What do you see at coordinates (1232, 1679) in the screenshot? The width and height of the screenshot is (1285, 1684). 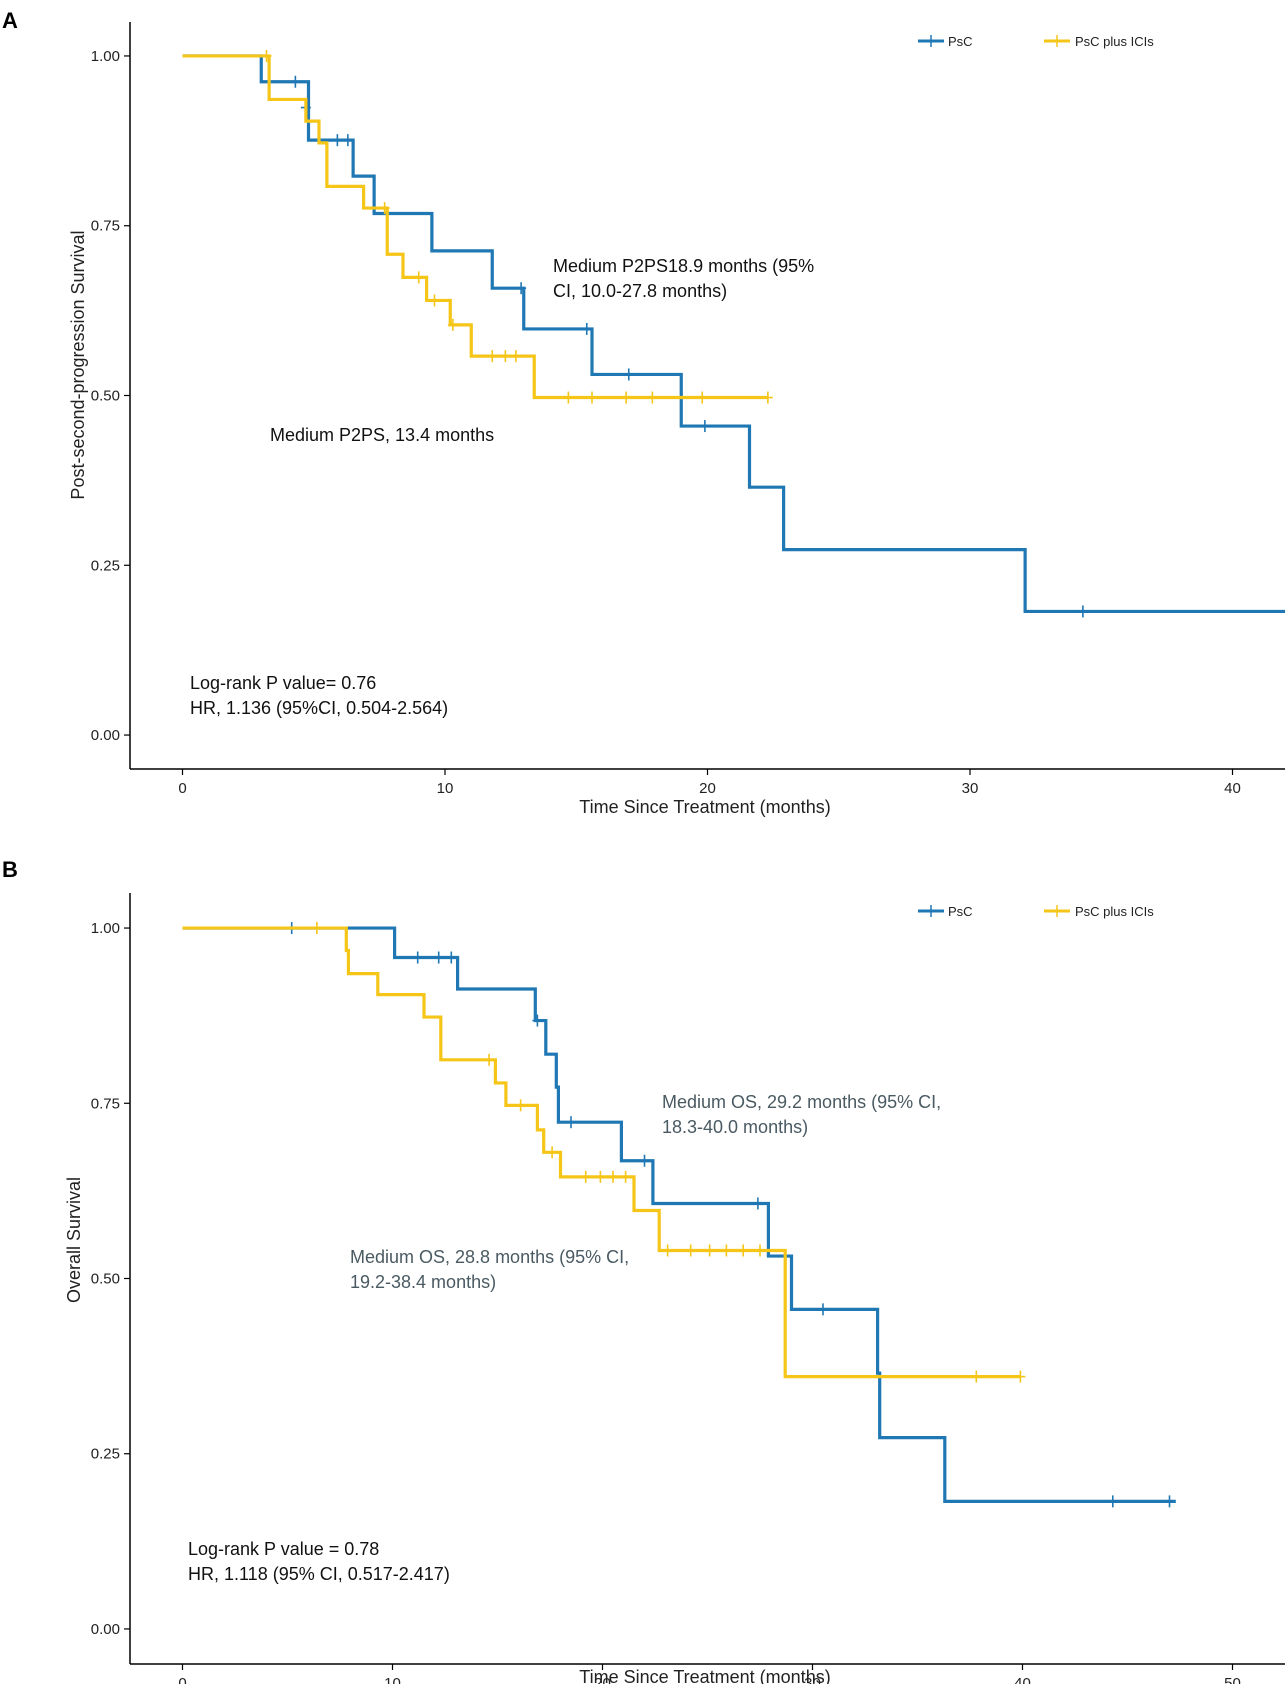 I see `panel-b-x-tick-label: 50` at bounding box center [1232, 1679].